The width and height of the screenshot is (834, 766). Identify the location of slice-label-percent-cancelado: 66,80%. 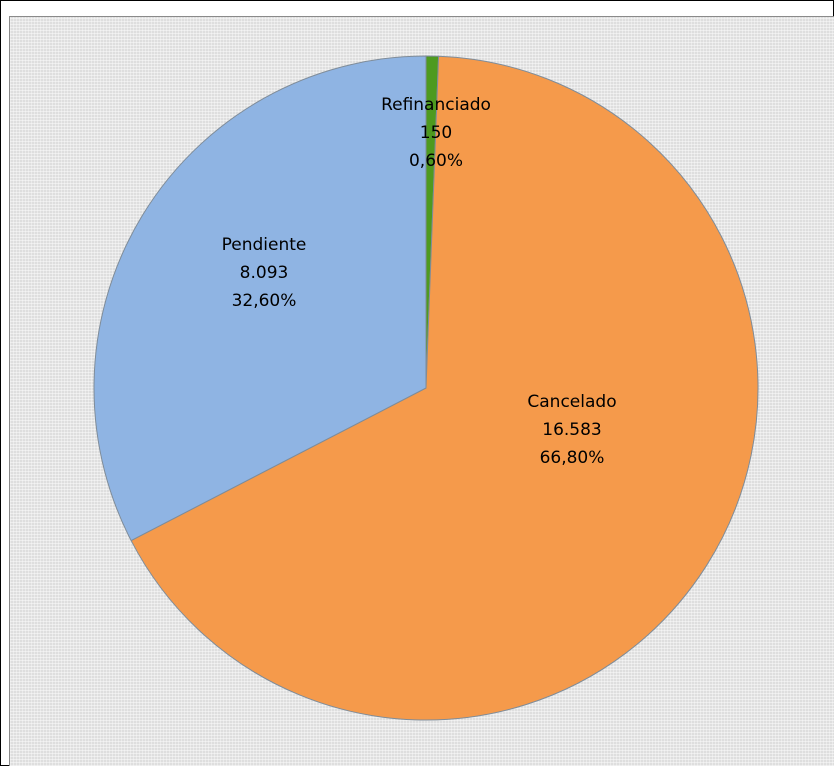
(572, 458).